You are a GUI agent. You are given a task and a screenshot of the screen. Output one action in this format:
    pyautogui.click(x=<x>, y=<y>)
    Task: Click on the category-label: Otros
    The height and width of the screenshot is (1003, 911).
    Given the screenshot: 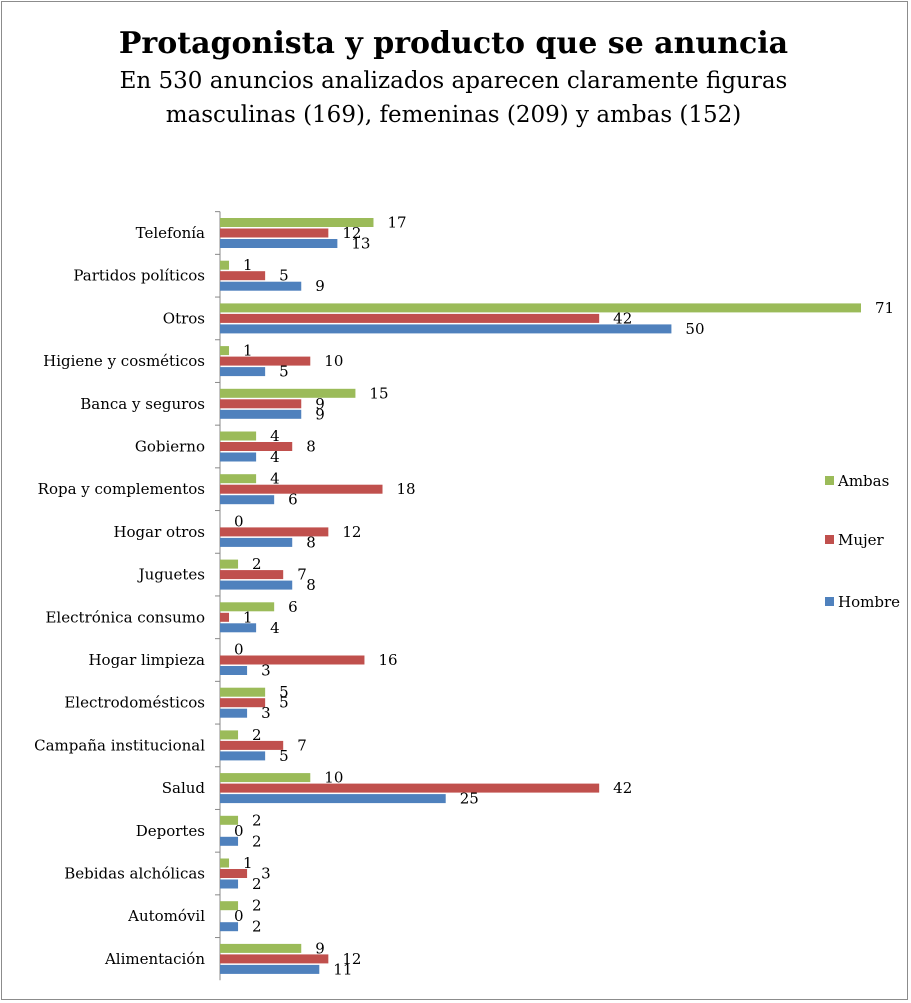 What is the action you would take?
    pyautogui.click(x=184, y=318)
    